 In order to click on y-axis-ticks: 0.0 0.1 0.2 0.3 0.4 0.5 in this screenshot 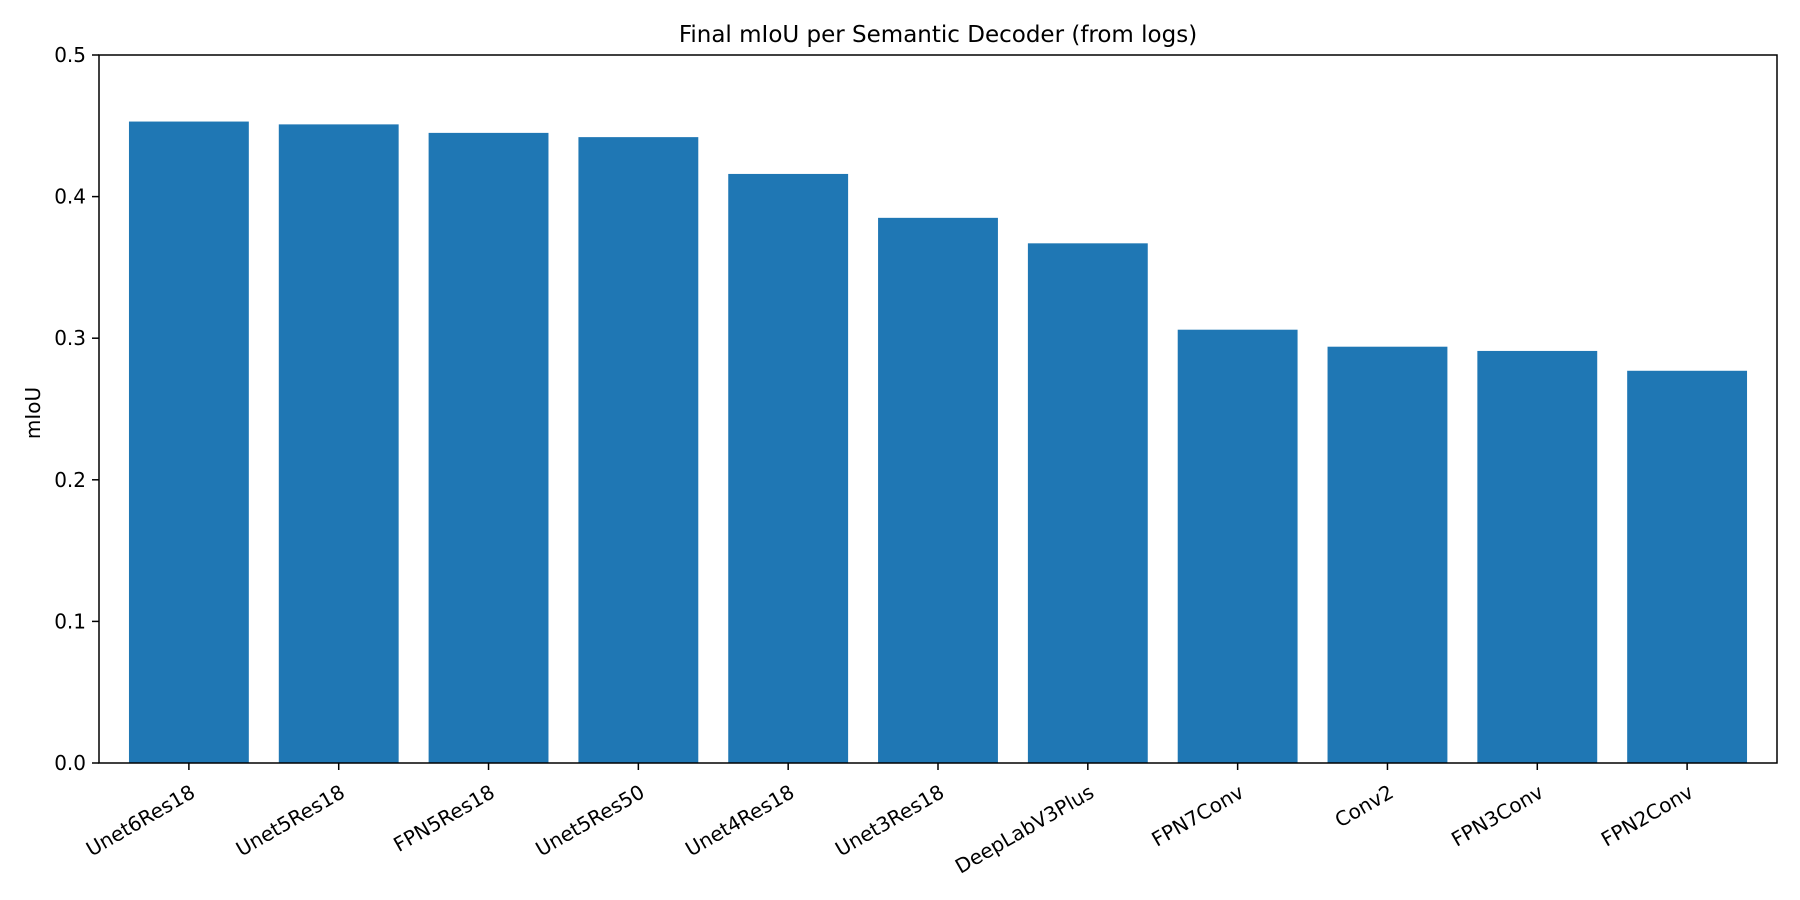, I will do `click(76, 409)`.